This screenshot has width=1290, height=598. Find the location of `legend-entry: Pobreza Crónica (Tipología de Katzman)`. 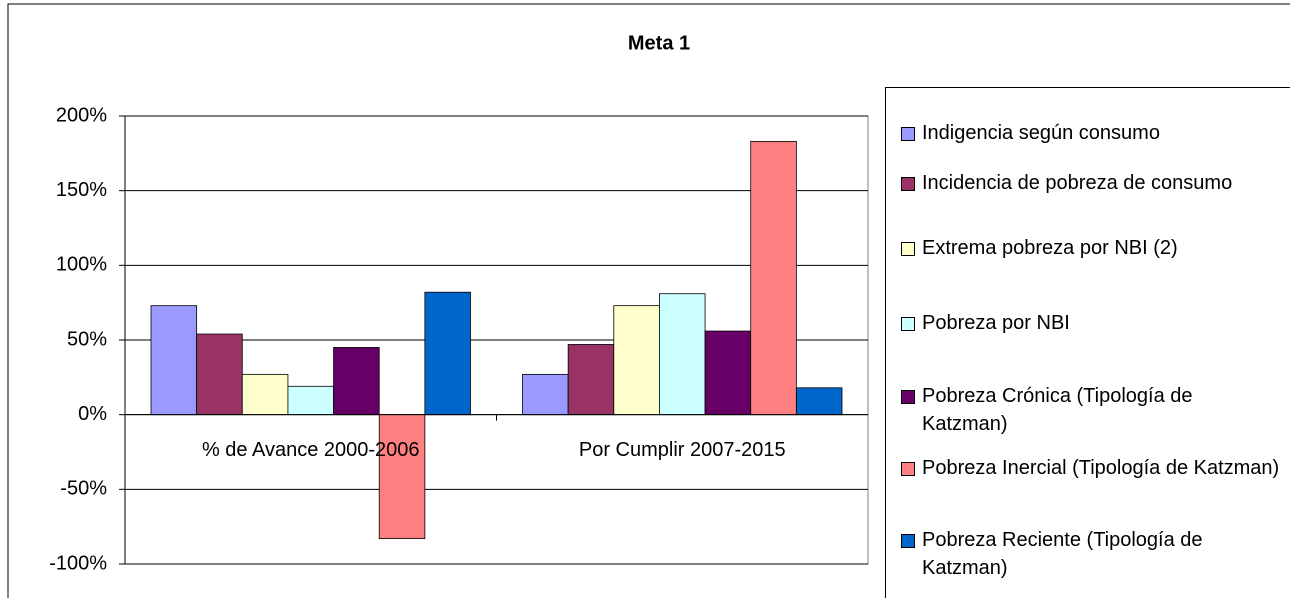

legend-entry: Pobreza Crónica (Tipología de Katzman) is located at coordinates (1091, 410).